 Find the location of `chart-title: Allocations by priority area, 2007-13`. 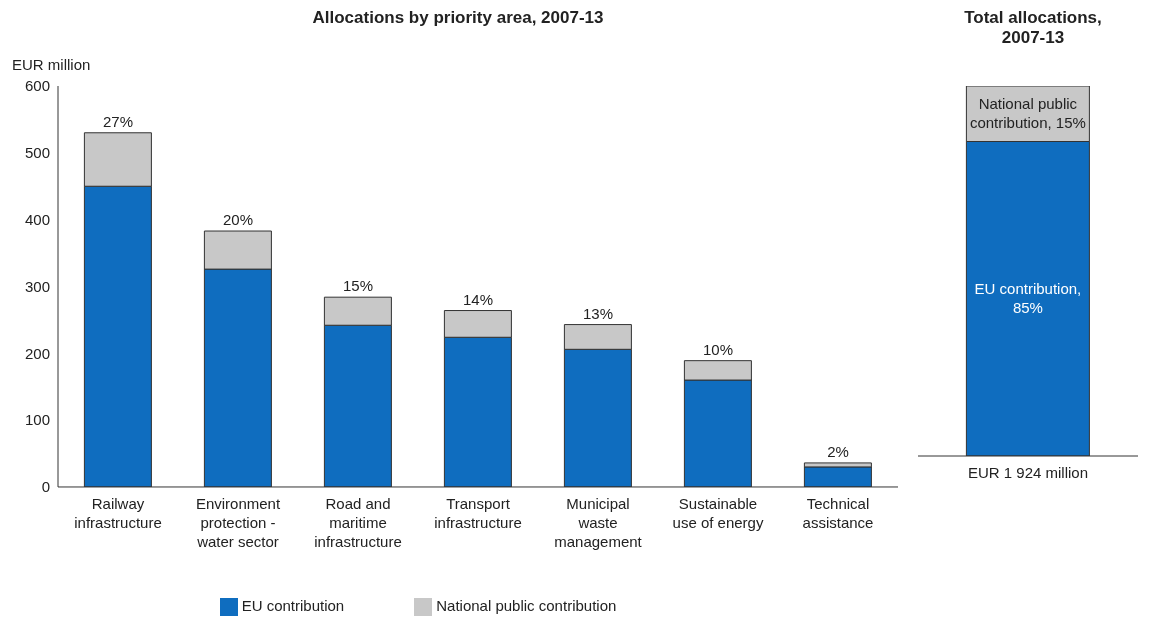

chart-title: Allocations by priority area, 2007-13 is located at coordinates (458, 18).